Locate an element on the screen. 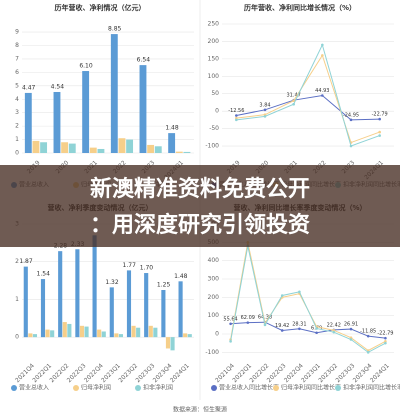  y-tick-label: 5 is located at coordinates (17, 85).